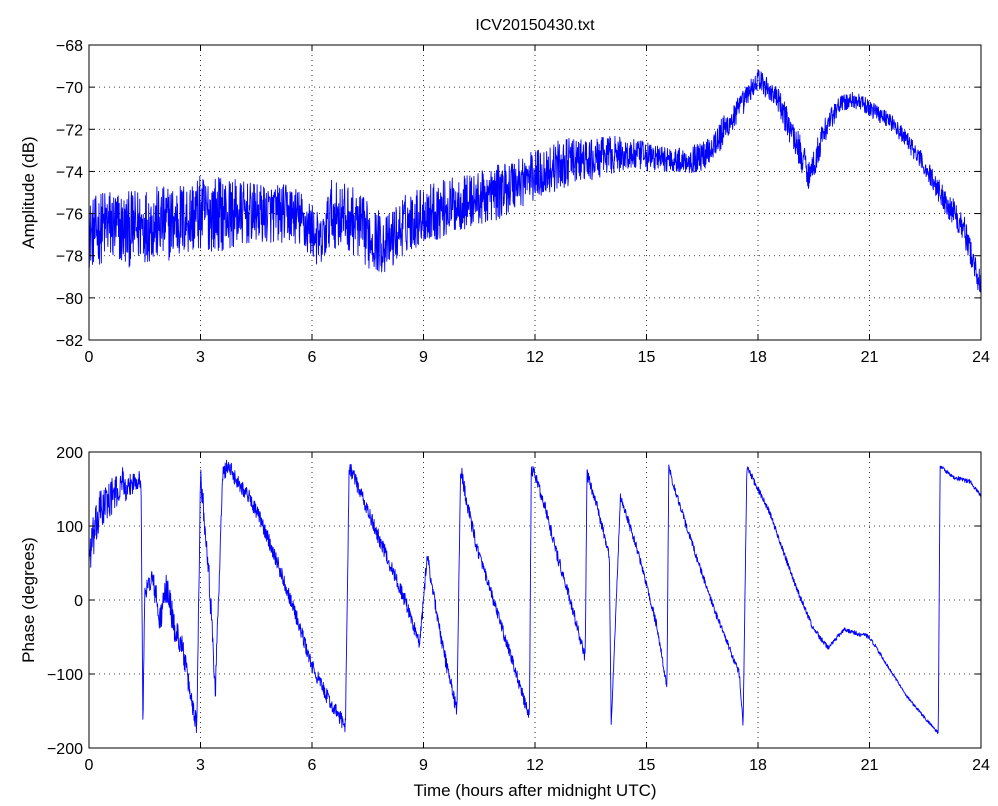 The image size is (998, 806). I want to click on y-tick-label: −74, so click(69, 172).